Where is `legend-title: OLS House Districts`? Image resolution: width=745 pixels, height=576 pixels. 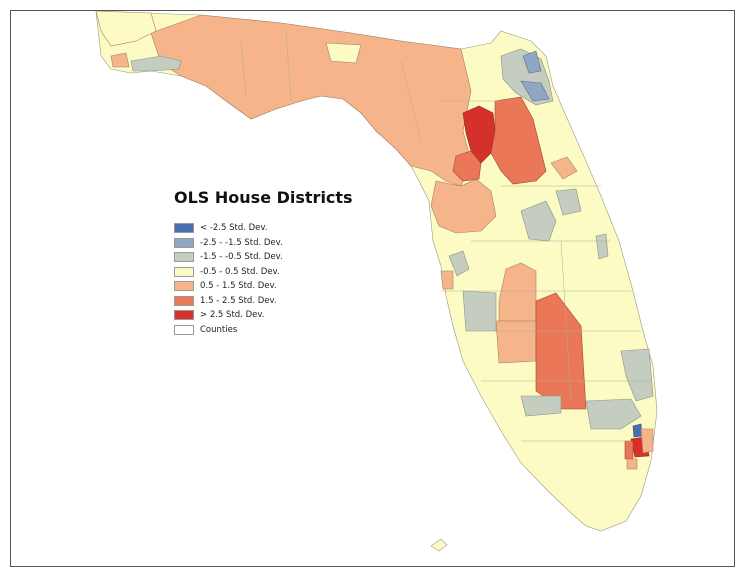
legend-title: OLS House Districts is located at coordinates (263, 197).